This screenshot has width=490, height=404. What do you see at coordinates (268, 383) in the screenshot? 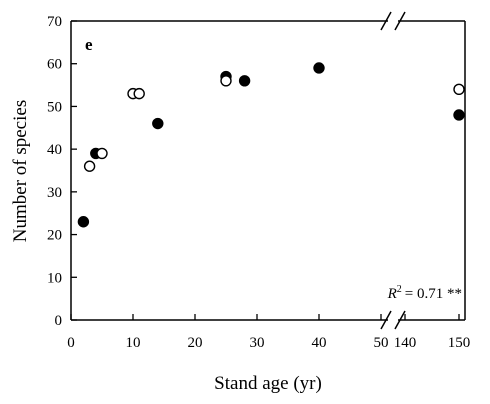
I see `x-axis-title: Stand age (yr)` at bounding box center [268, 383].